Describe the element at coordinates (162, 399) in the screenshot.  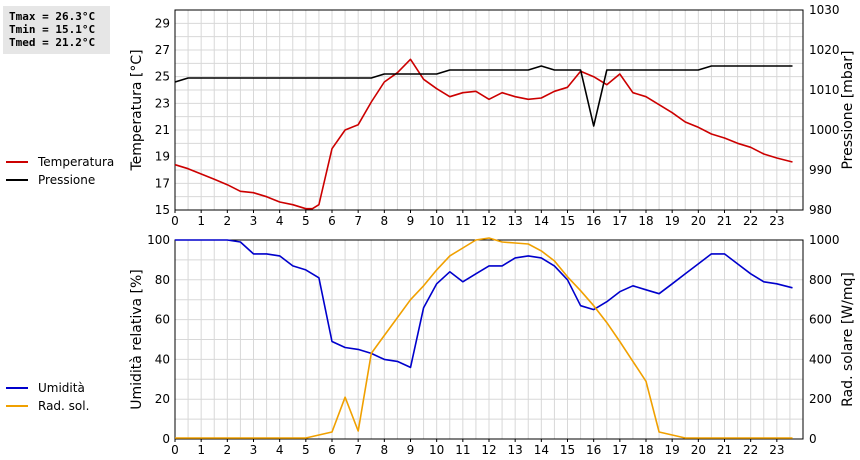
I see `y-tick-label-1-1: 20` at that location.